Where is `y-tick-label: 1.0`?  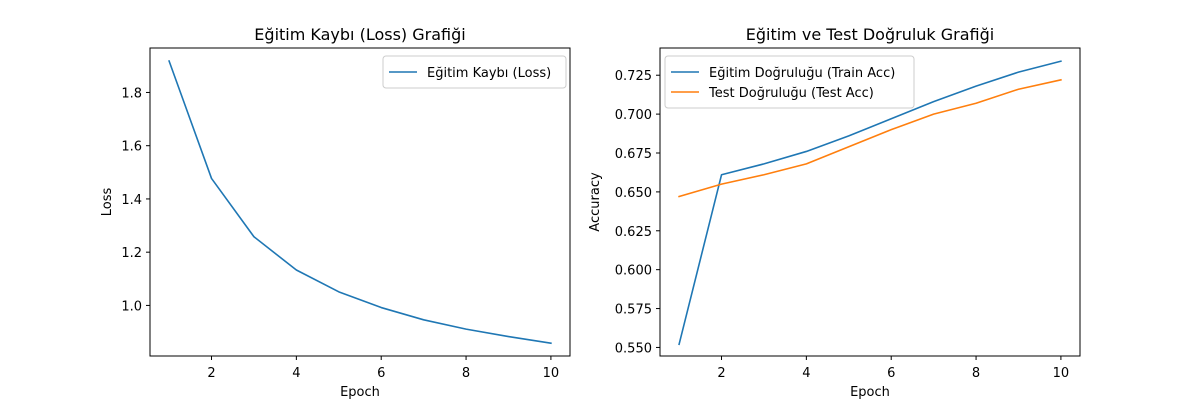 y-tick-label: 1.0 is located at coordinates (131, 306).